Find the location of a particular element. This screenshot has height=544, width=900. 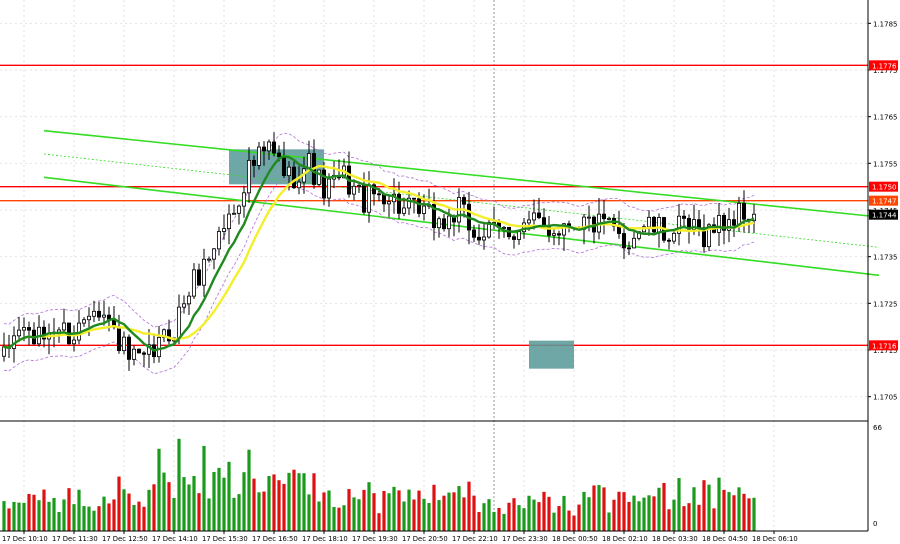

price-tick-label: 1.1785 is located at coordinates (885, 24).